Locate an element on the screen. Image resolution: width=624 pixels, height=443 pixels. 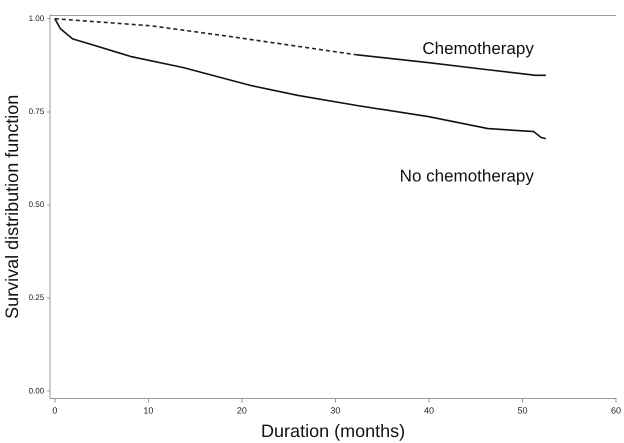
x-tick-label: 60 is located at coordinates (615, 410).